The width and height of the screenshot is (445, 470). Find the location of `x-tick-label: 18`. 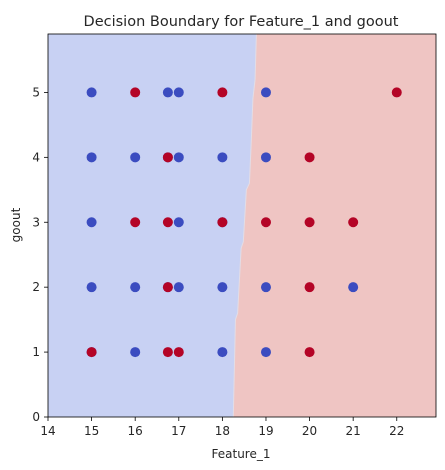

x-tick-label: 18 is located at coordinates (222, 431).